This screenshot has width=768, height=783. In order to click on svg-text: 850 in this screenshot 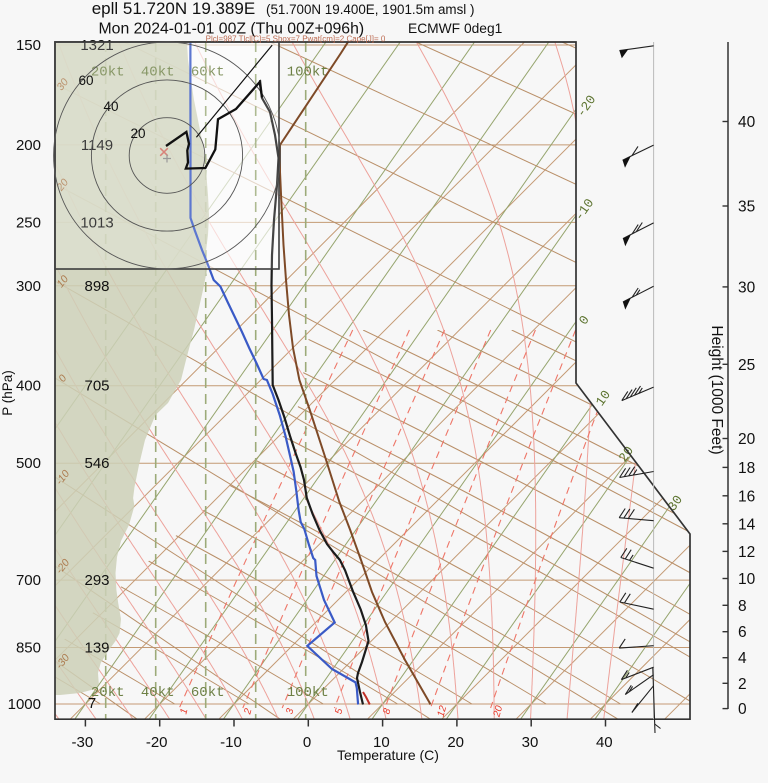, I will do `click(28, 648)`.